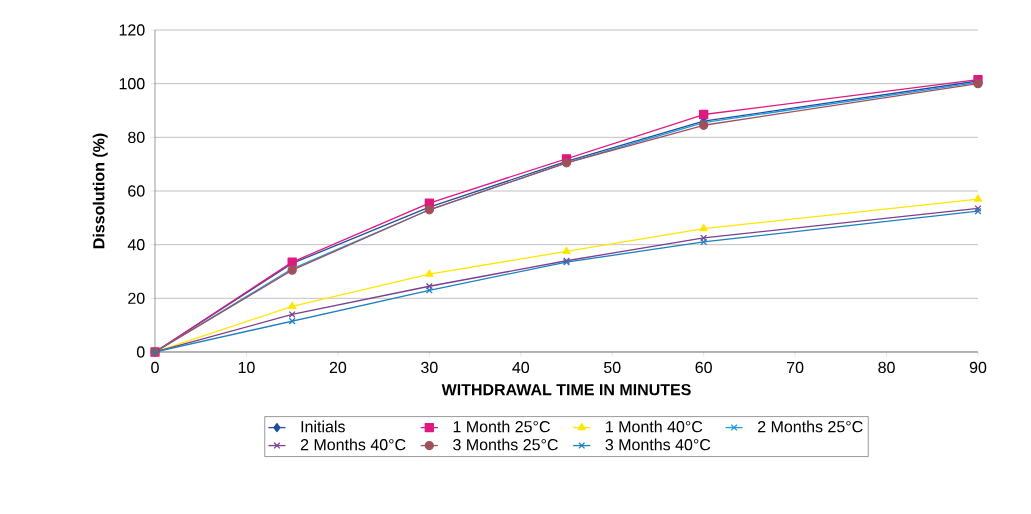 The width and height of the screenshot is (1031, 514). What do you see at coordinates (886, 367) in the screenshot?
I see `x-tick-label: 80` at bounding box center [886, 367].